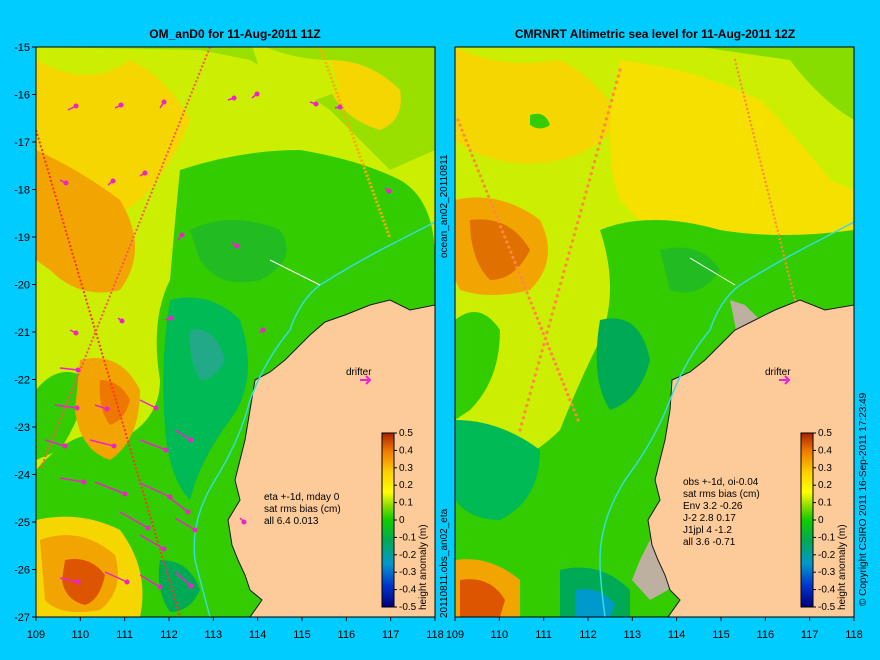 Image resolution: width=880 pixels, height=660 pixels. Describe the element at coordinates (22, 476) in the screenshot. I see `y-tick: -24` at that location.